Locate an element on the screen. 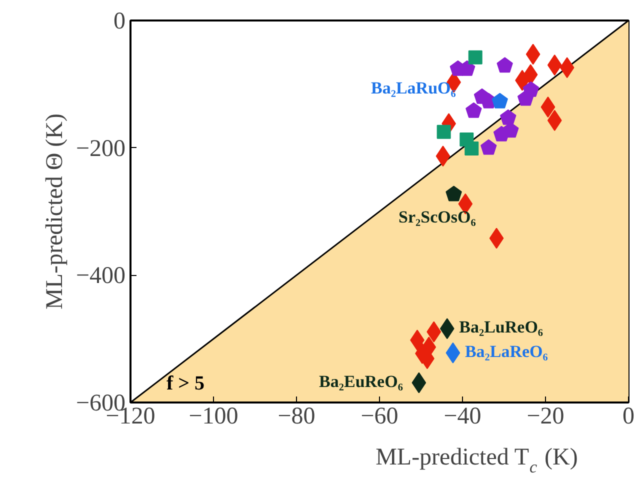 This screenshot has width=638, height=486. y-axis-title: ML-predicted Θ (K) is located at coordinates (55, 212).